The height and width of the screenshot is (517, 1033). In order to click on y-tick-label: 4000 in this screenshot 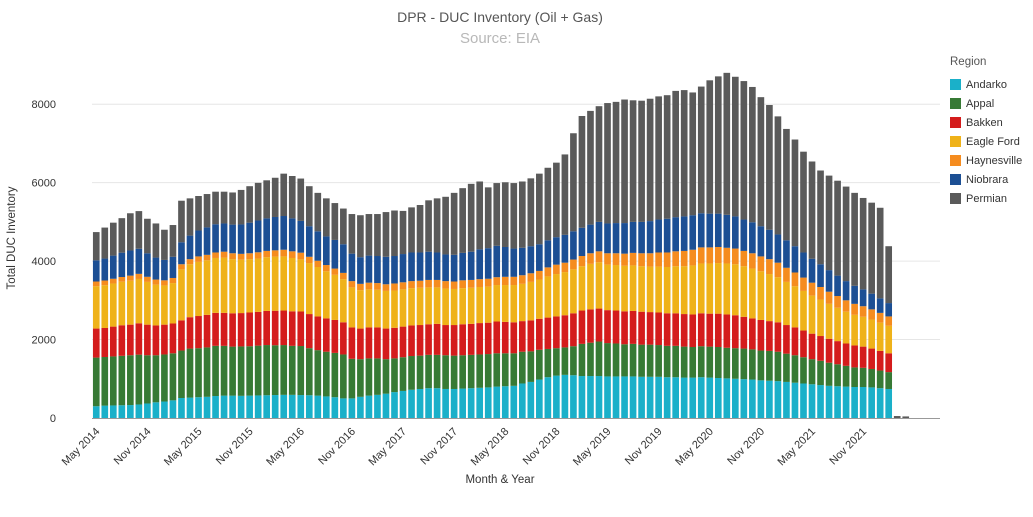, I will do `click(44, 262)`.